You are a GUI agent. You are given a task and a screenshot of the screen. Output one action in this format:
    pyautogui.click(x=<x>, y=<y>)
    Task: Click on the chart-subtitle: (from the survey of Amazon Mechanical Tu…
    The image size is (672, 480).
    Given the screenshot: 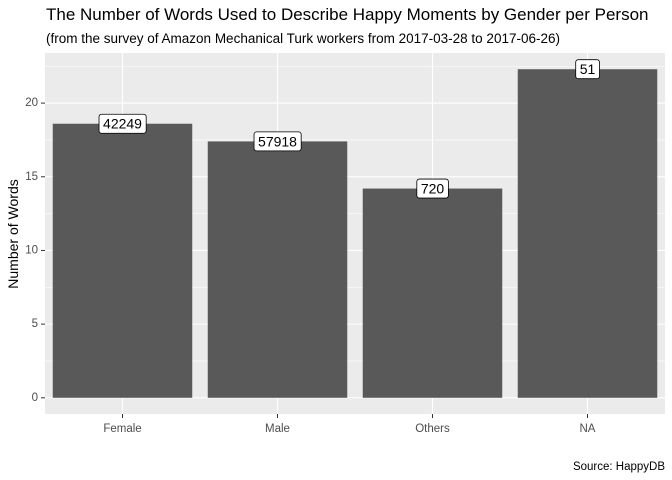 What is the action you would take?
    pyautogui.click(x=303, y=38)
    